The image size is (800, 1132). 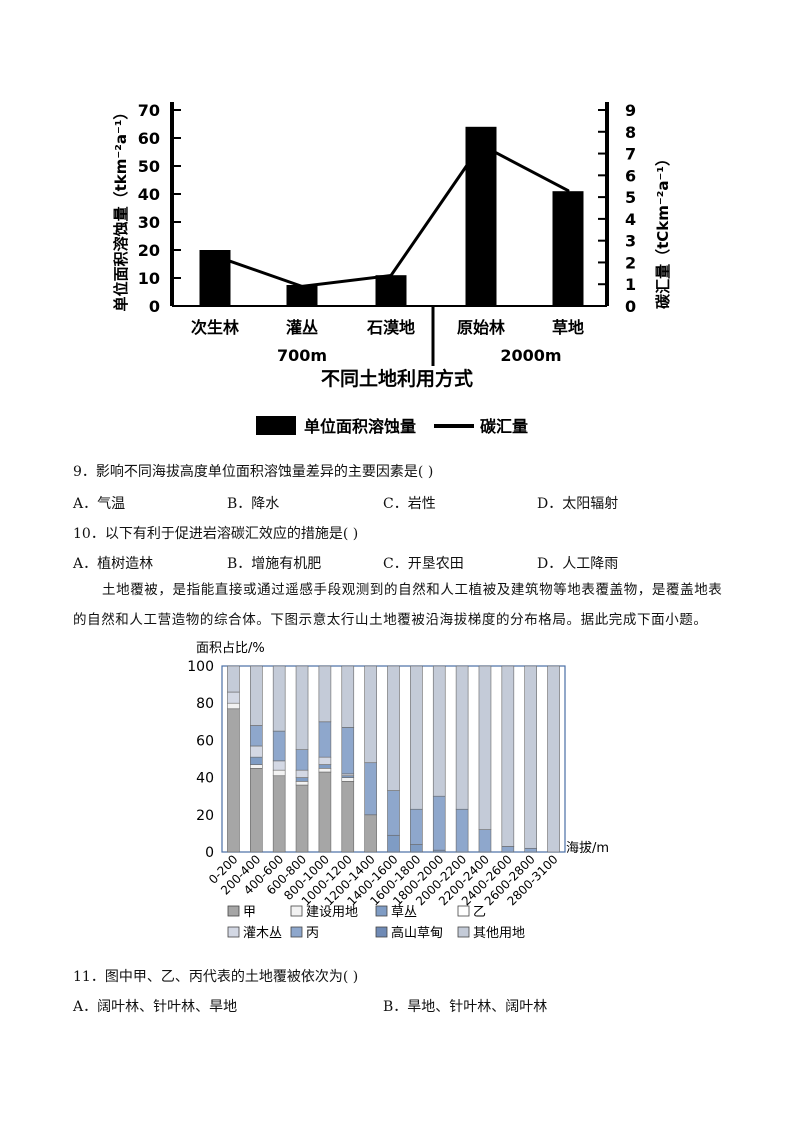 I want to click on right-tick-label: 7, so click(x=630, y=154).